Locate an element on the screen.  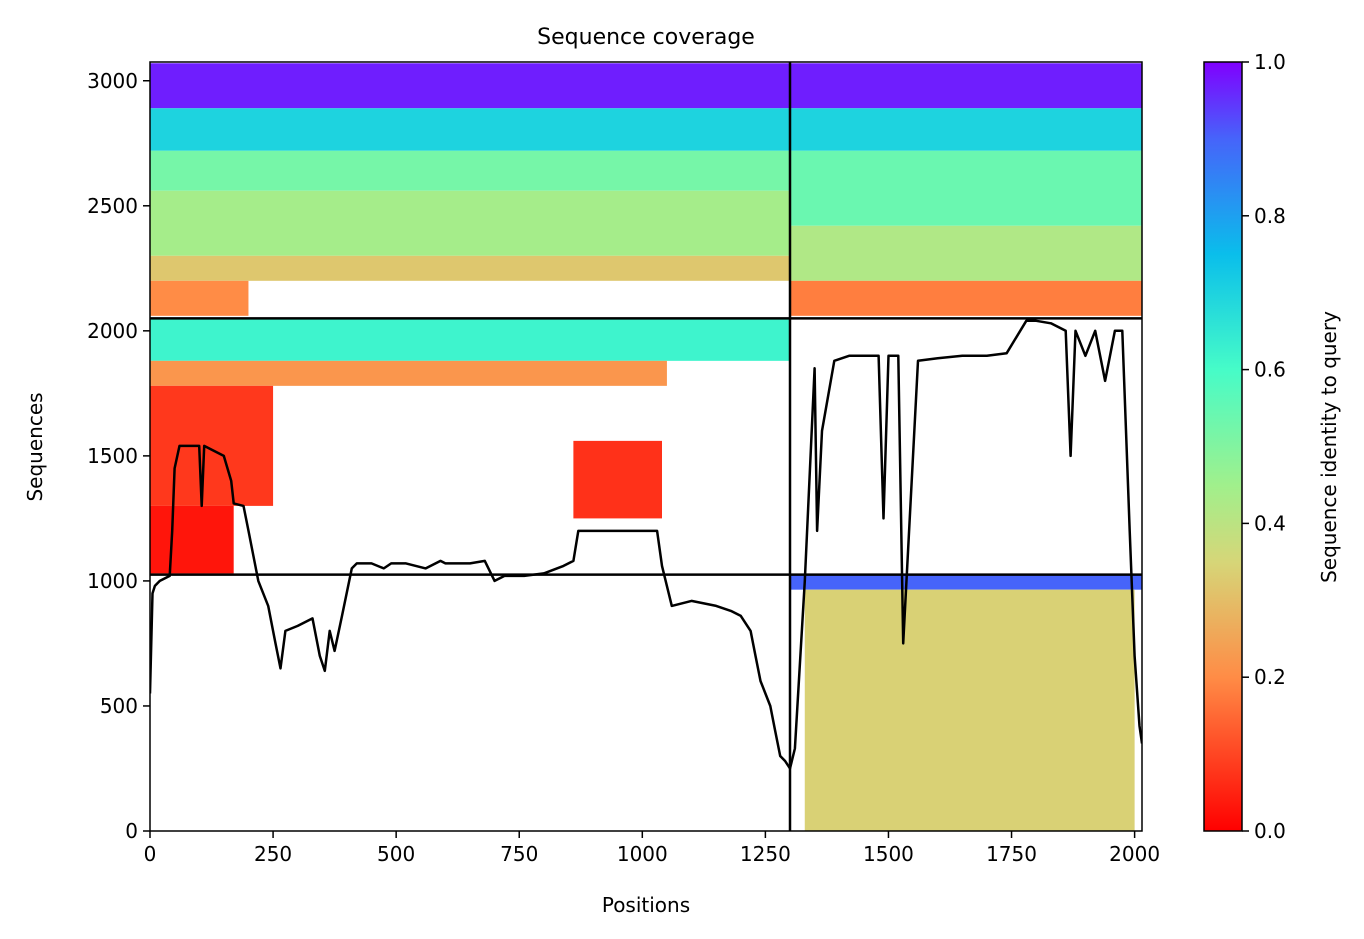
x-tick-label: 250 is located at coordinates (273, 854).